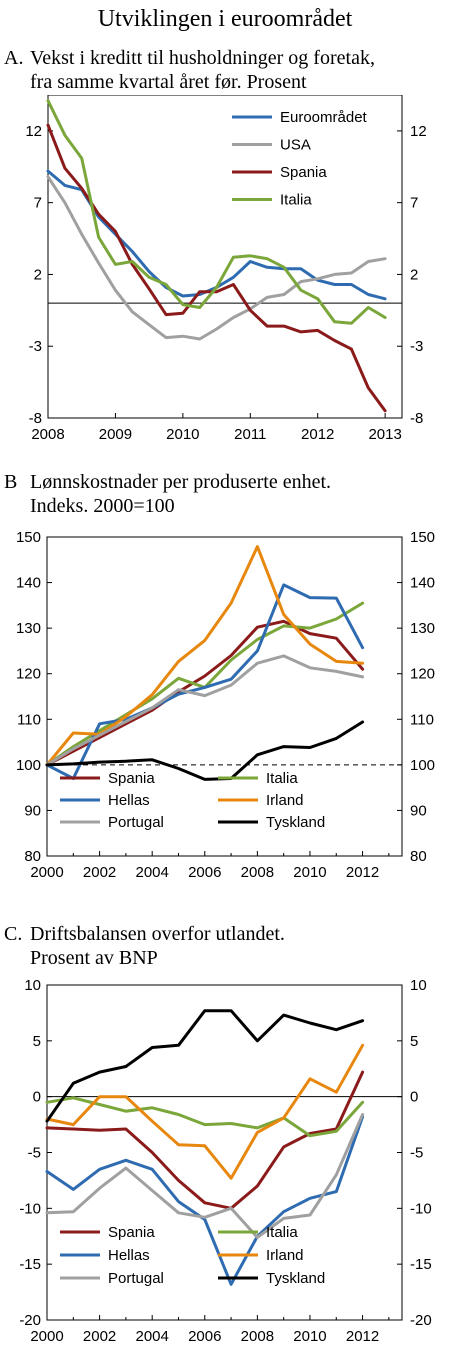  I want to click on y-tick-label-right: 12, so click(418, 131).